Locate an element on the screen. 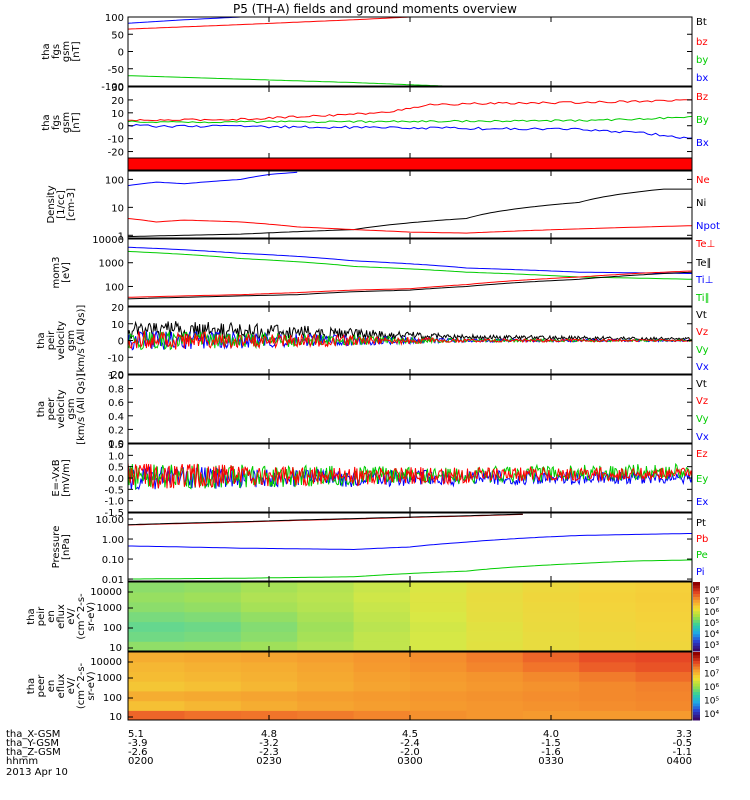  legend-label-Vy: Vy is located at coordinates (702, 419).